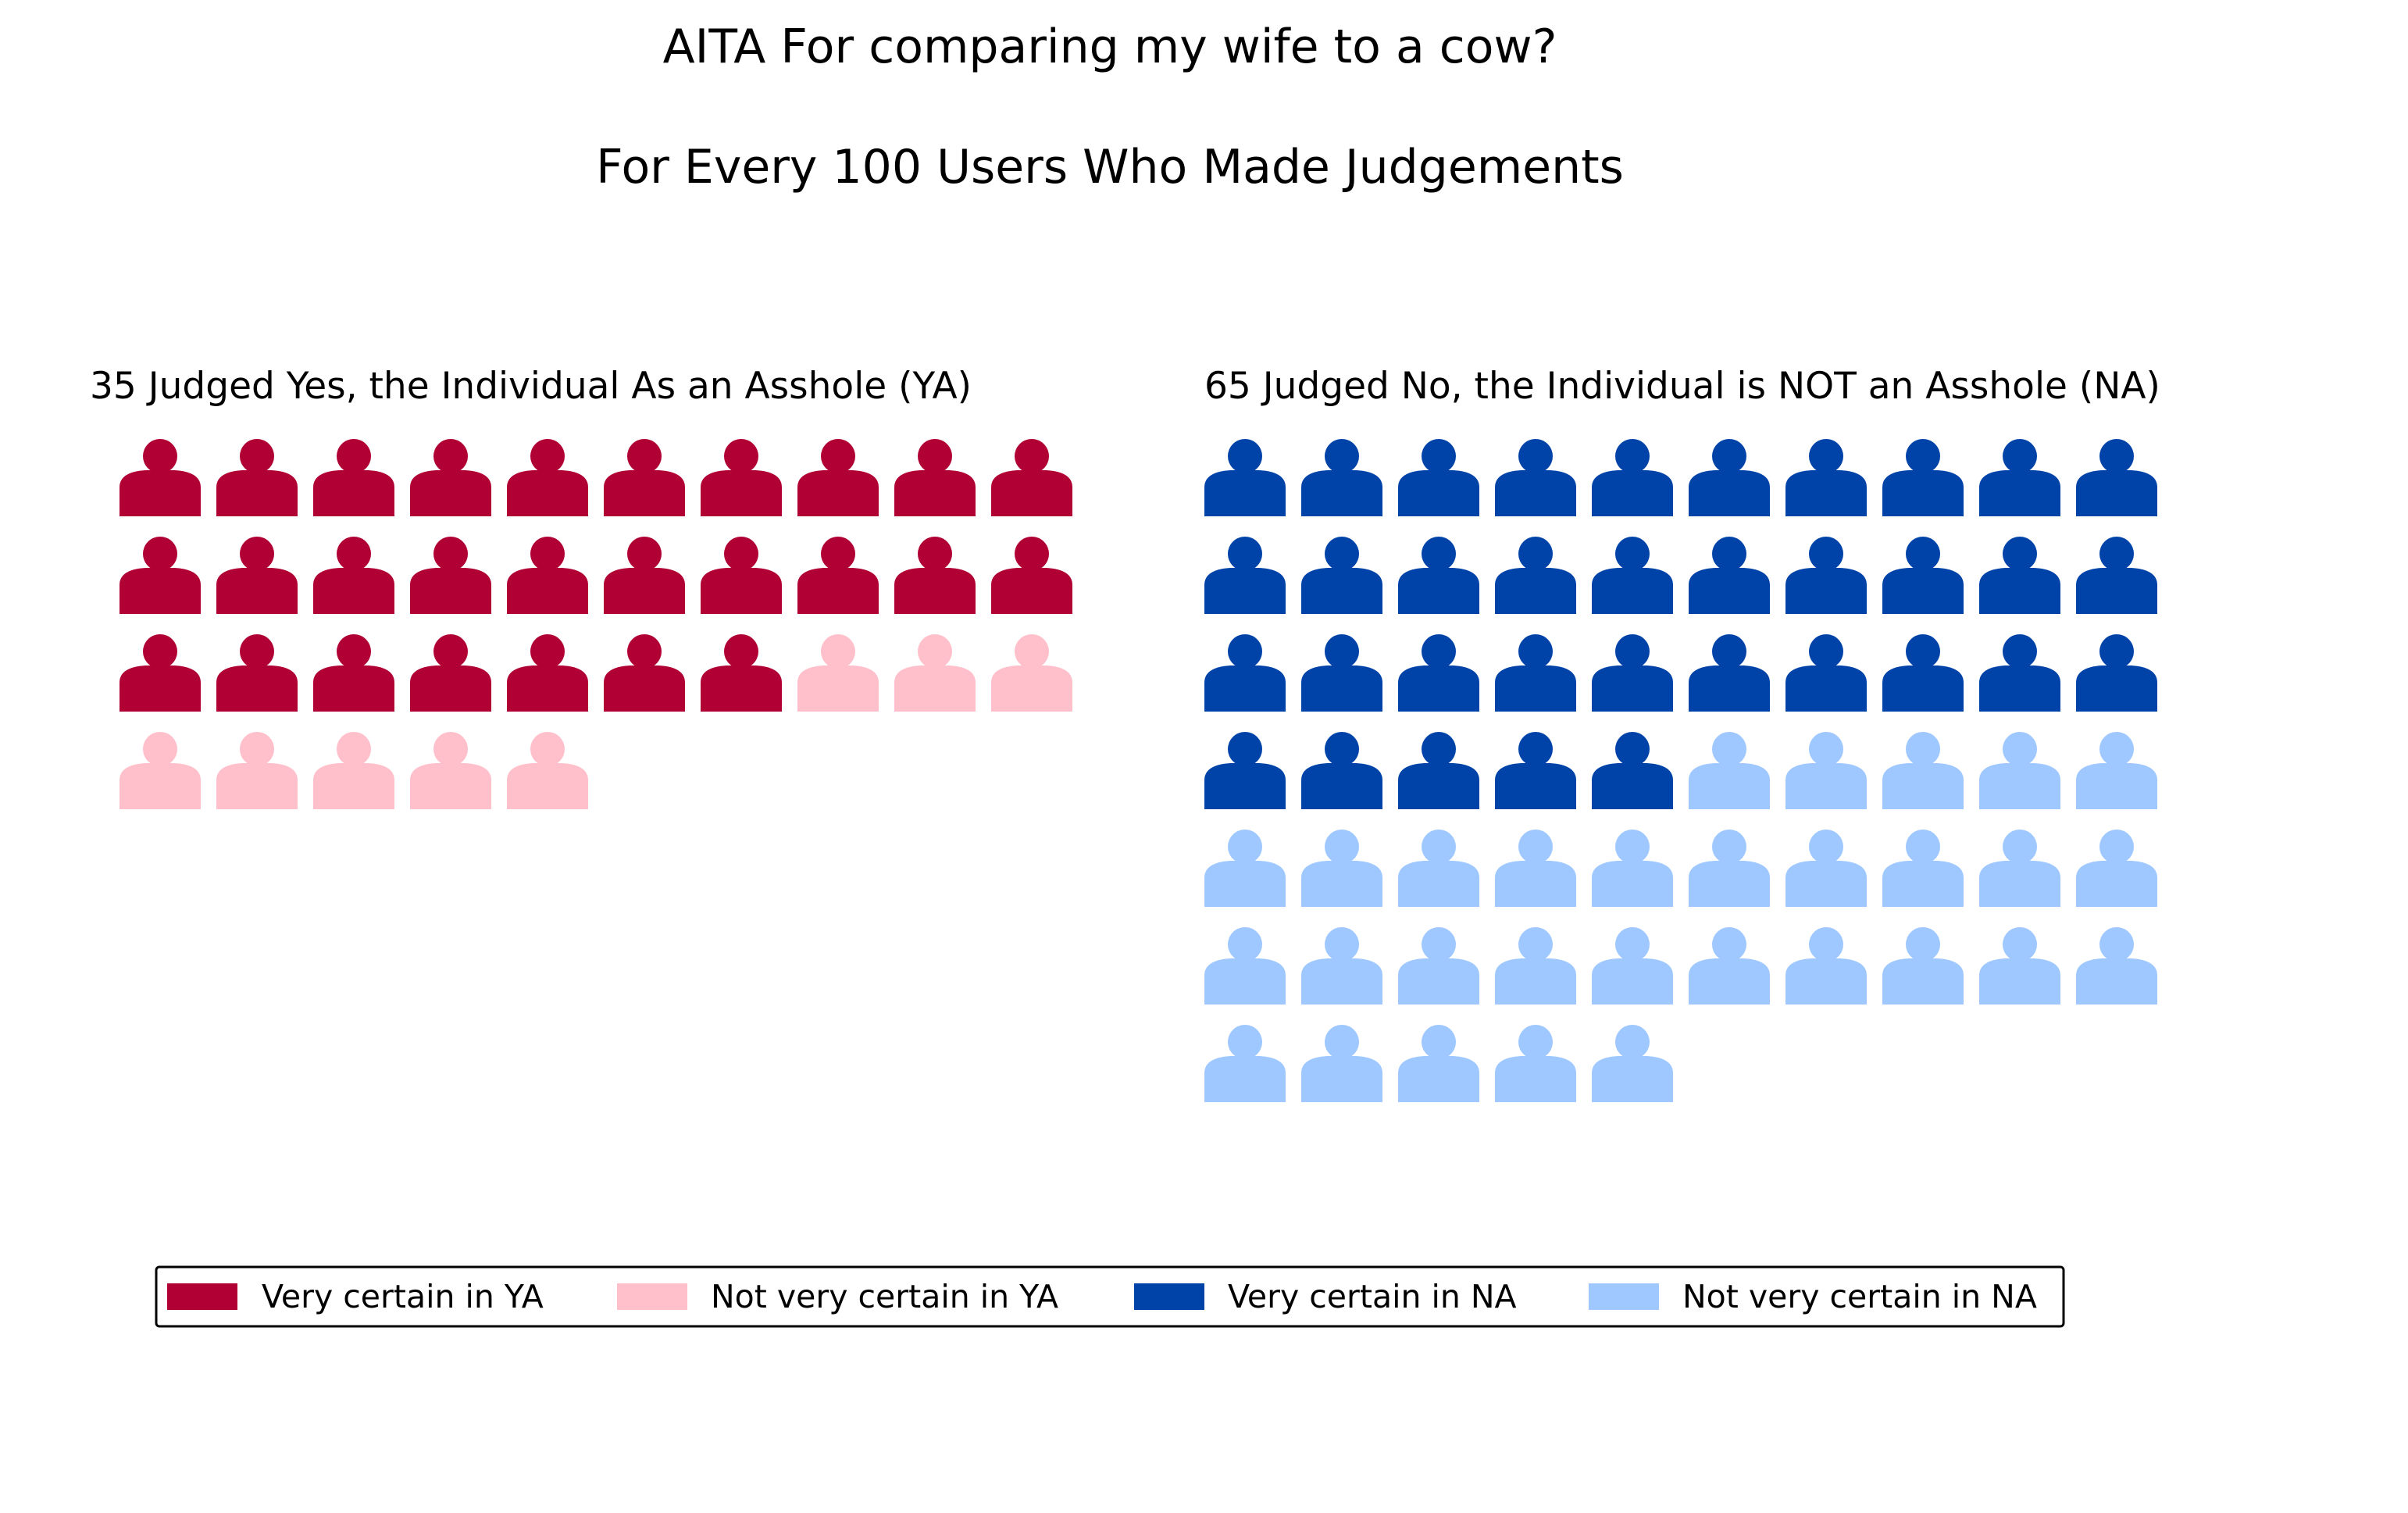 The image size is (2408, 1513). Describe the element at coordinates (1110, 167) in the screenshot. I see `chart-subtitle: For Every 100 Users Who Made Judgements` at that location.